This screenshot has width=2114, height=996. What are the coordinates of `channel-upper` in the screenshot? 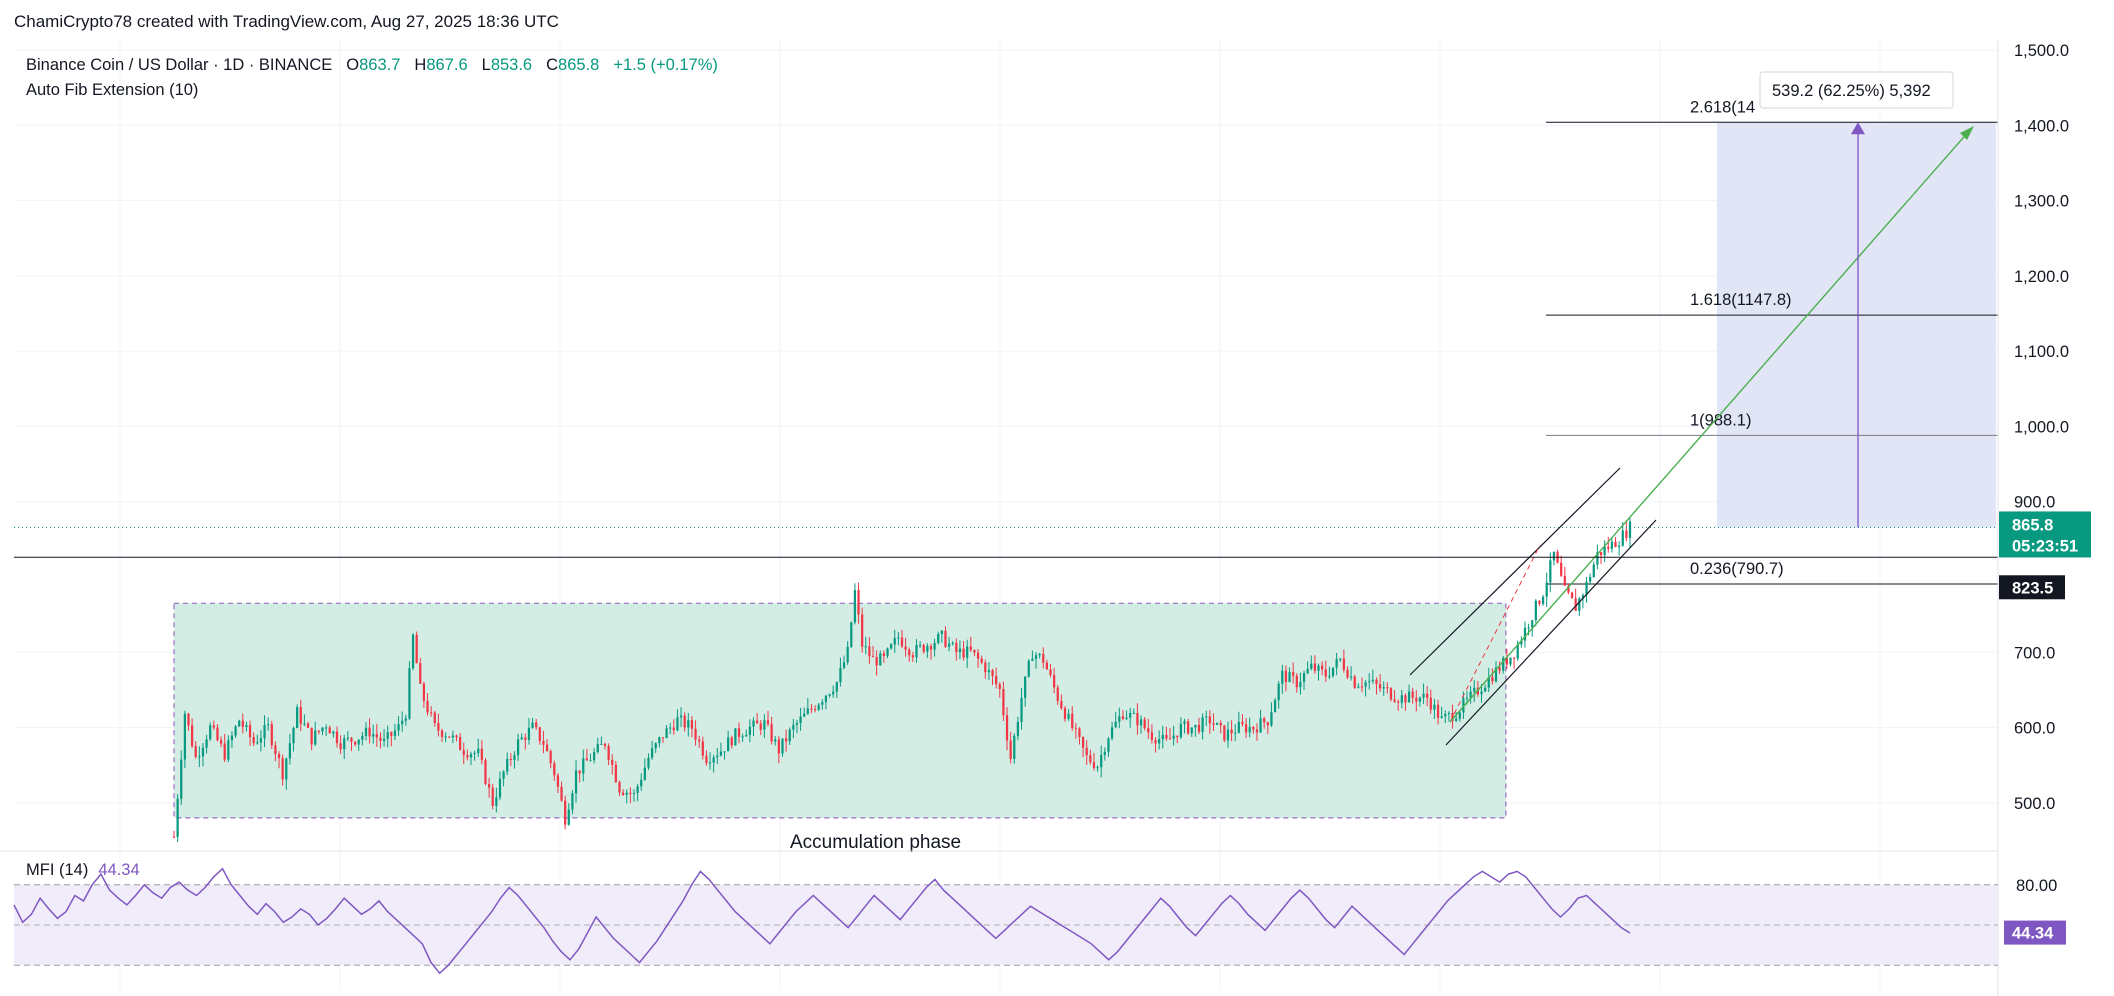 It's located at (1515, 571).